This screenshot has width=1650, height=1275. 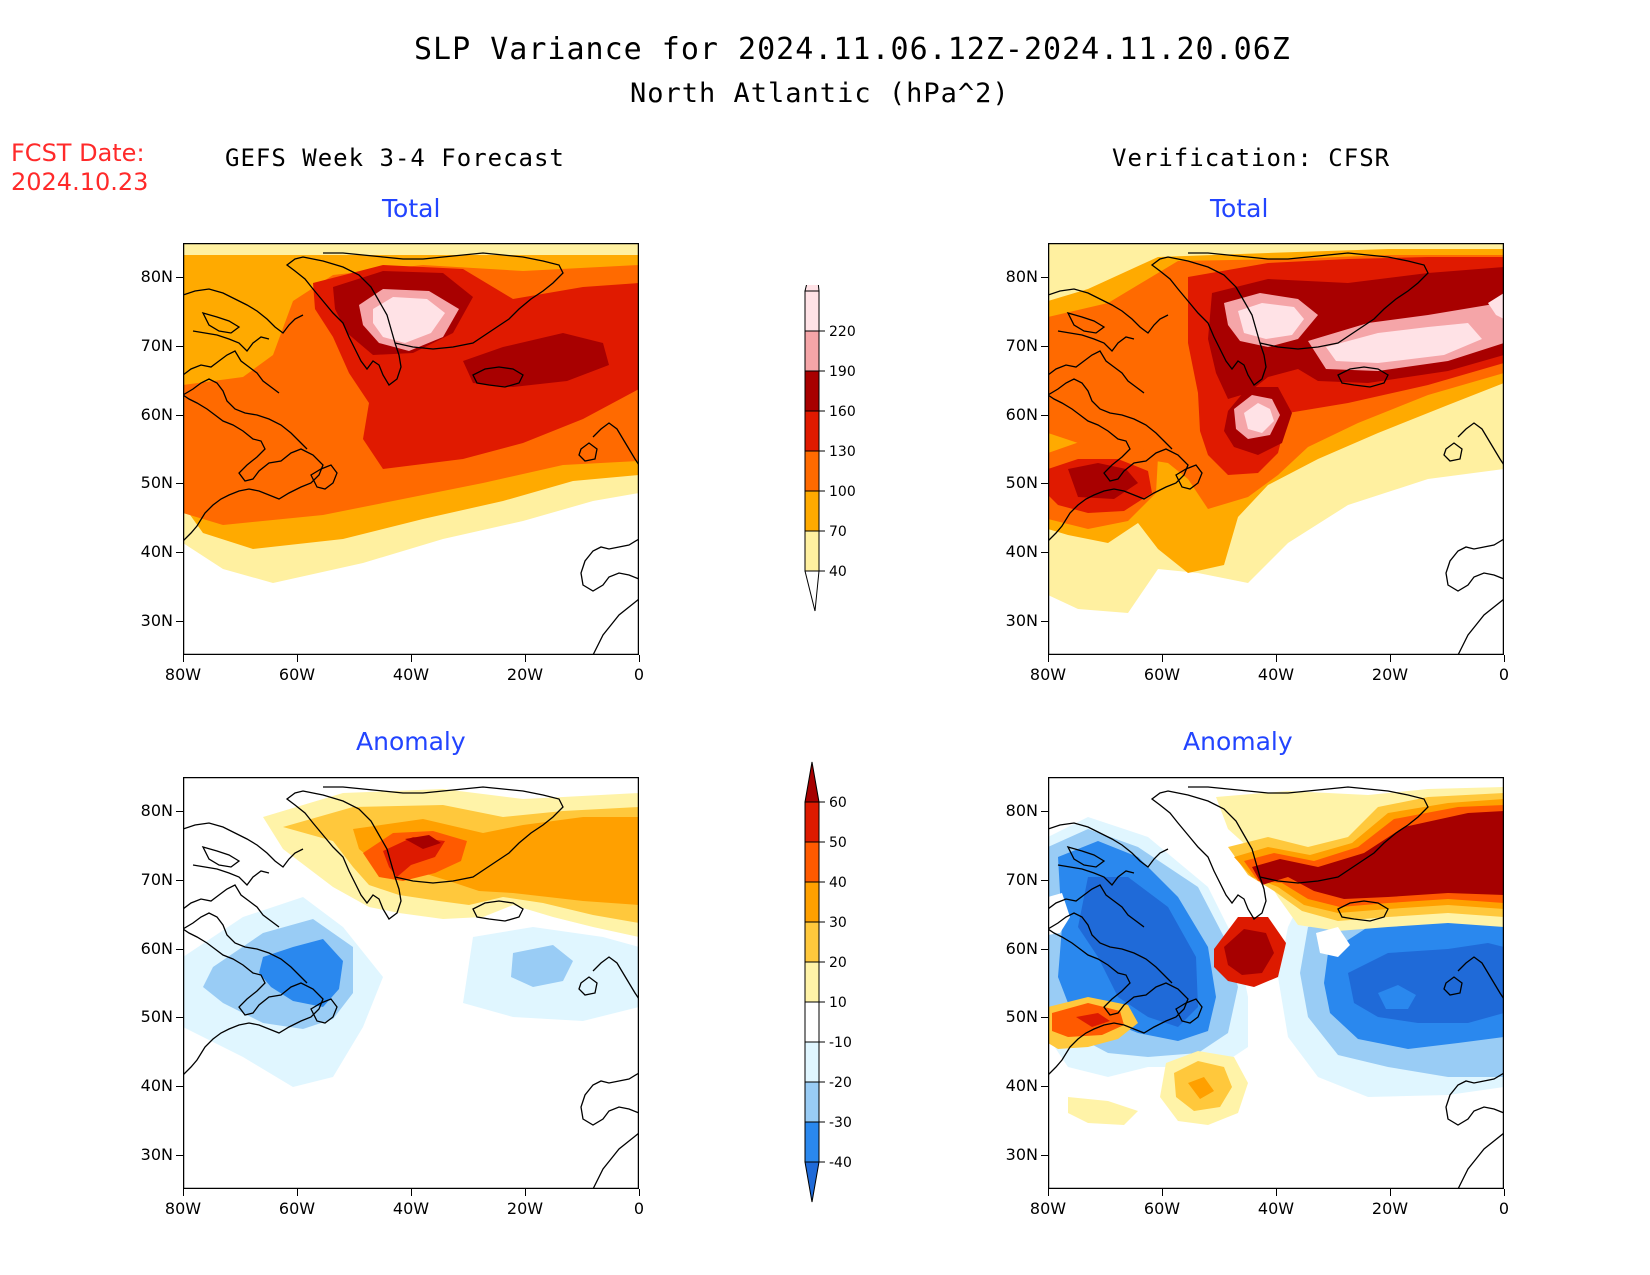 What do you see at coordinates (820, 93) in the screenshot?
I see `figure-subtitle: North Atlantic (hPa^2)` at bounding box center [820, 93].